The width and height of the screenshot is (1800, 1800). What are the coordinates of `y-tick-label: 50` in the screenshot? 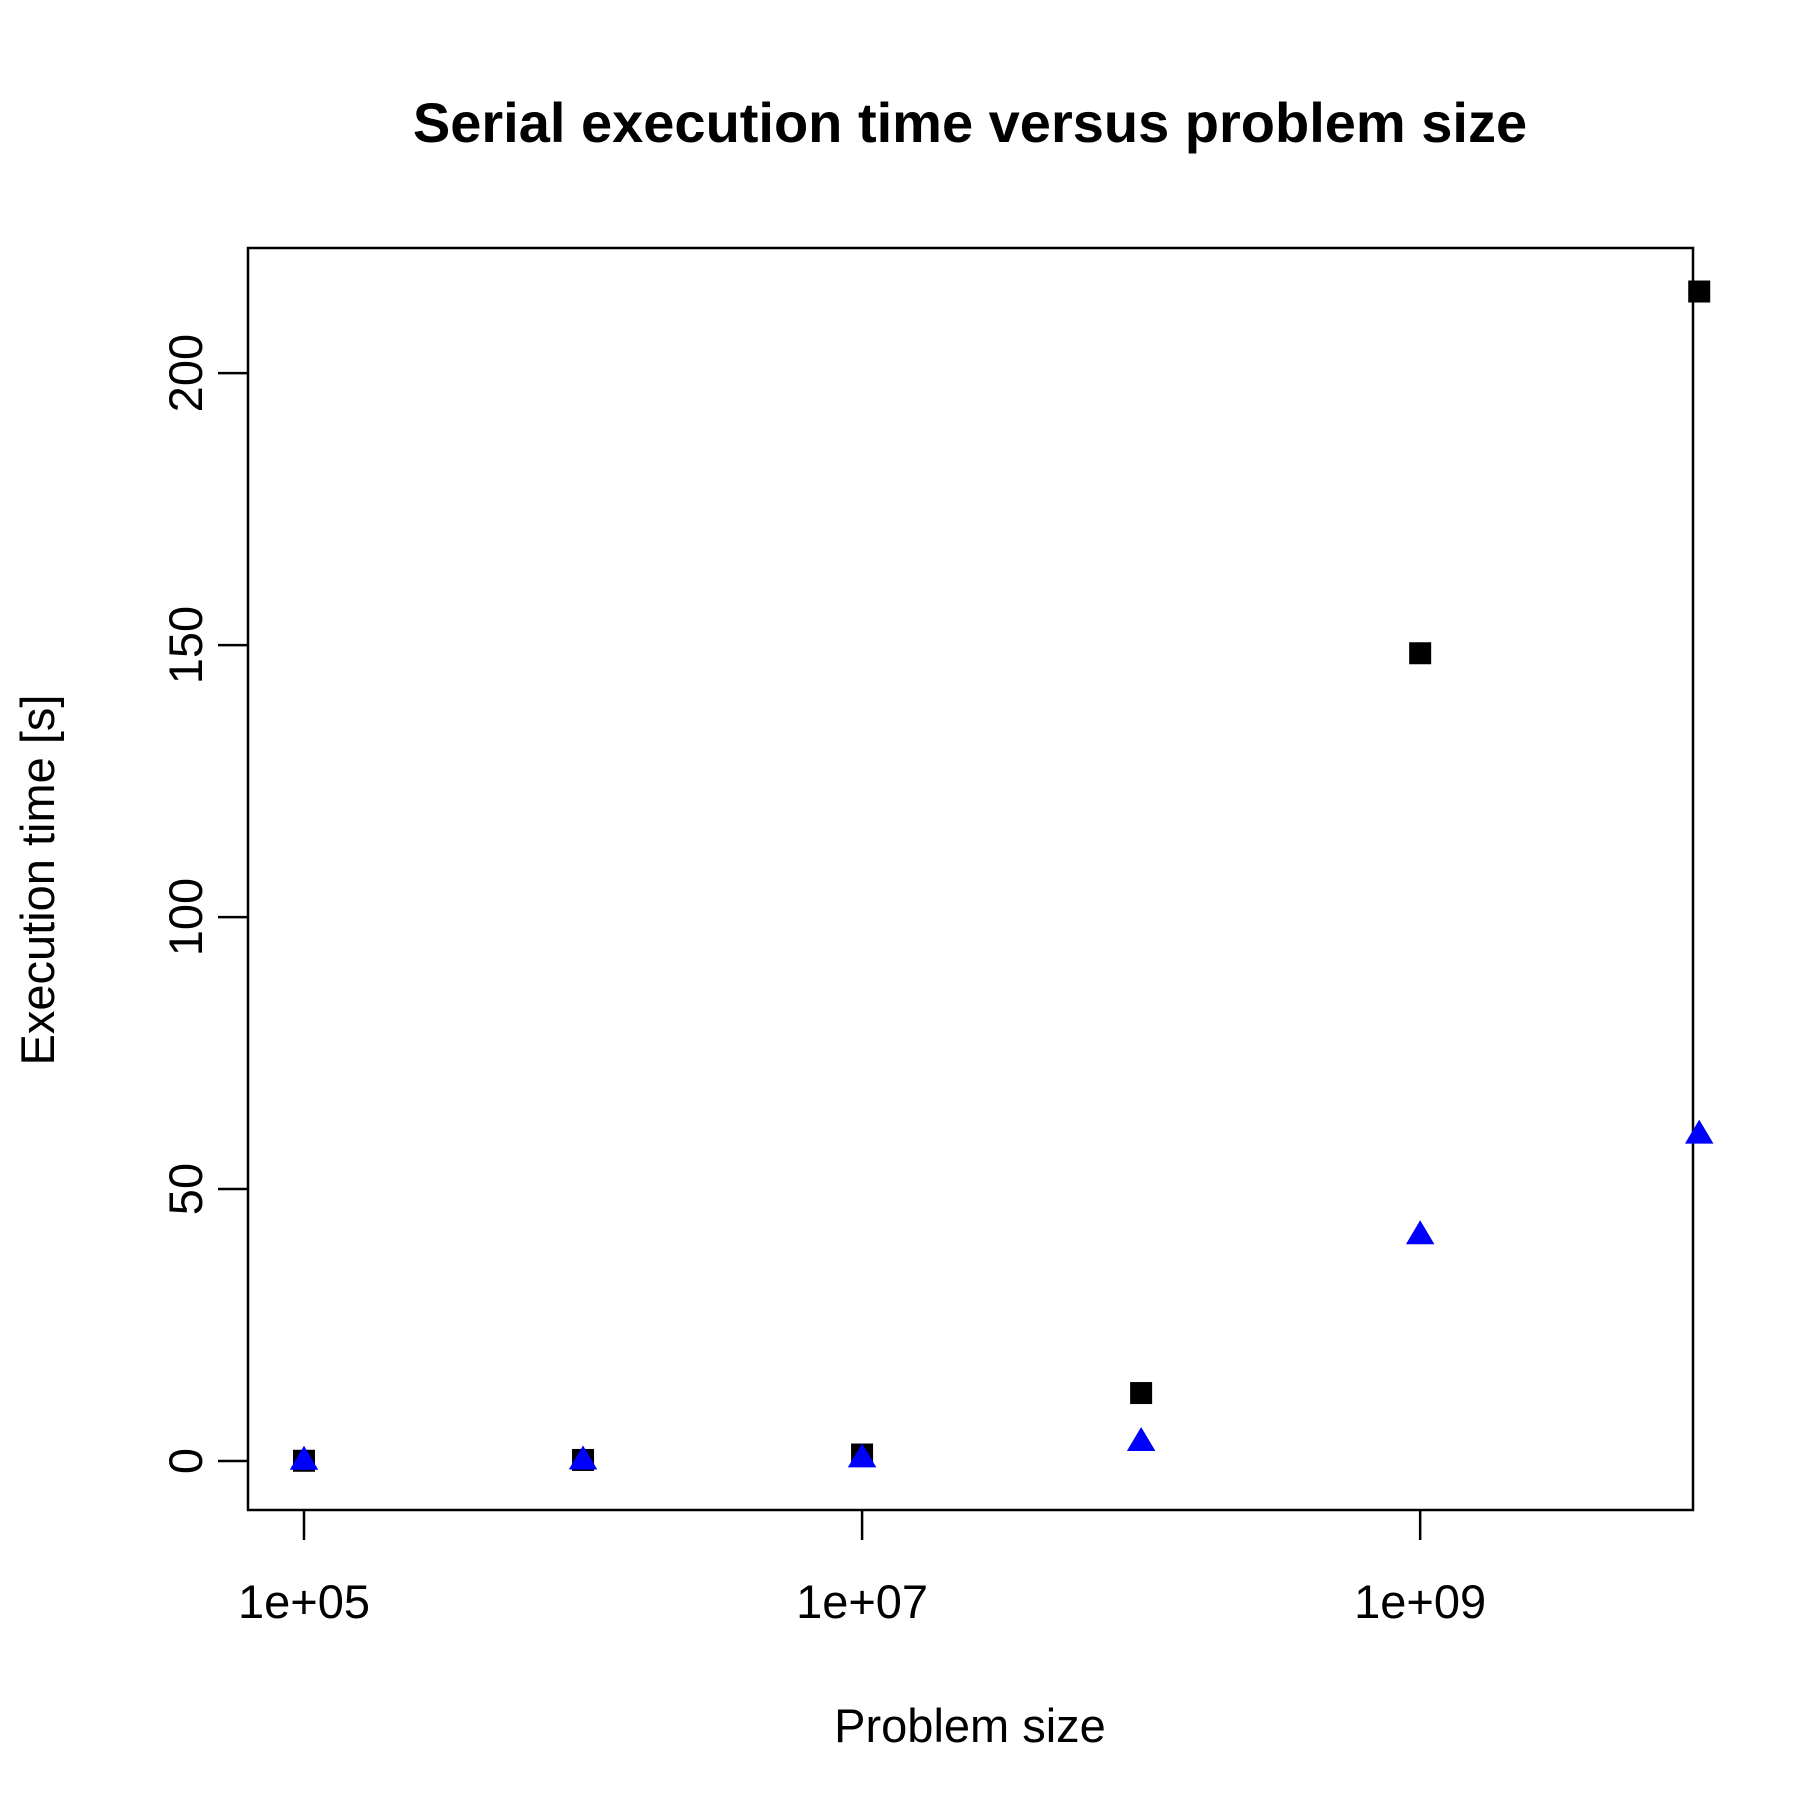 It's located at (185, 1189).